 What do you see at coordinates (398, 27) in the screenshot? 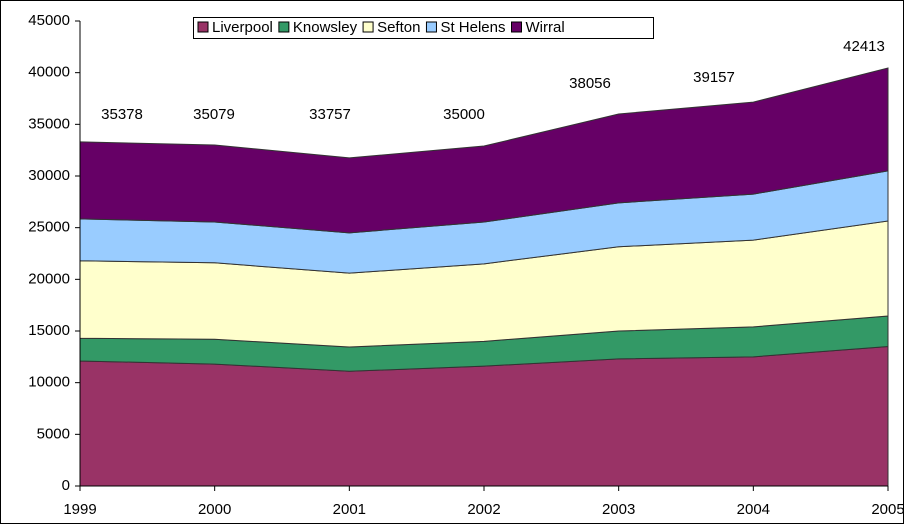
I see `legend-label: Sefton` at bounding box center [398, 27].